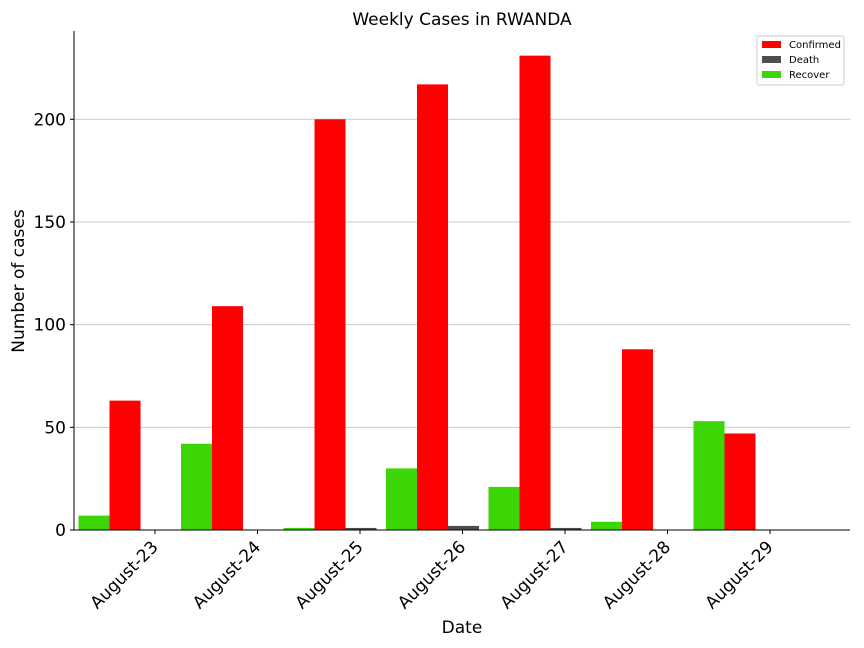 The height and width of the screenshot is (648, 864). I want to click on y-tick-label: 50, so click(55, 428).